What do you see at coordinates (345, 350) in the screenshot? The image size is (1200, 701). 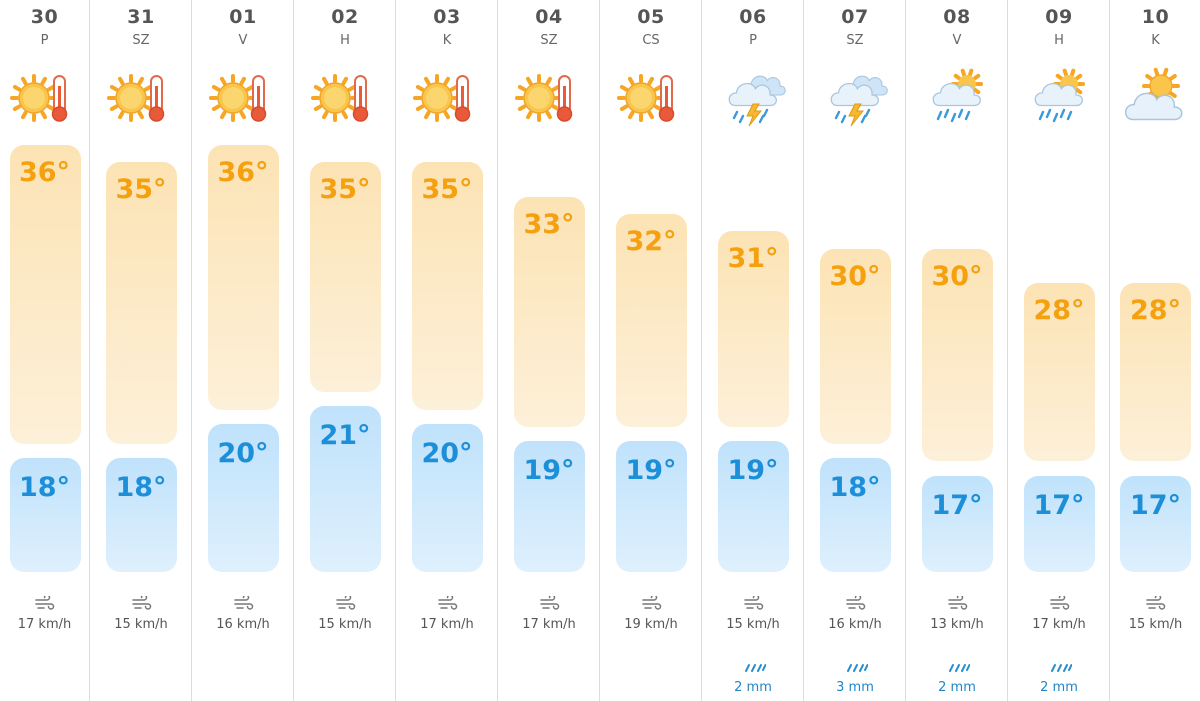 I see `forecast-day-02: 02 H 35° 21° 15 km/h` at bounding box center [345, 350].